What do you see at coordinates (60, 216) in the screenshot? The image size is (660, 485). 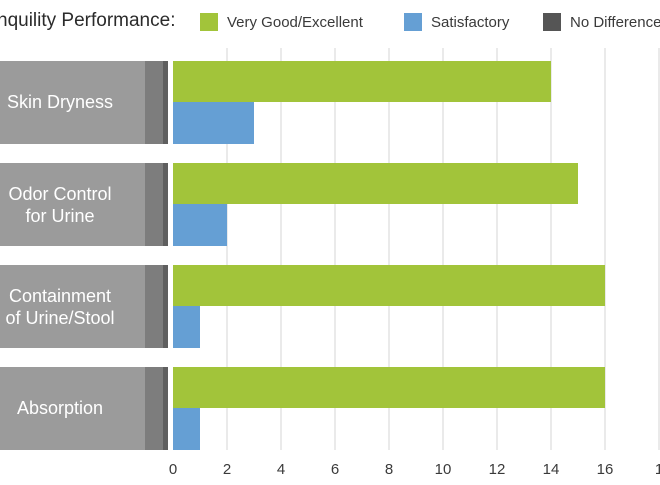 I see `category-label-line2: for Urine` at bounding box center [60, 216].